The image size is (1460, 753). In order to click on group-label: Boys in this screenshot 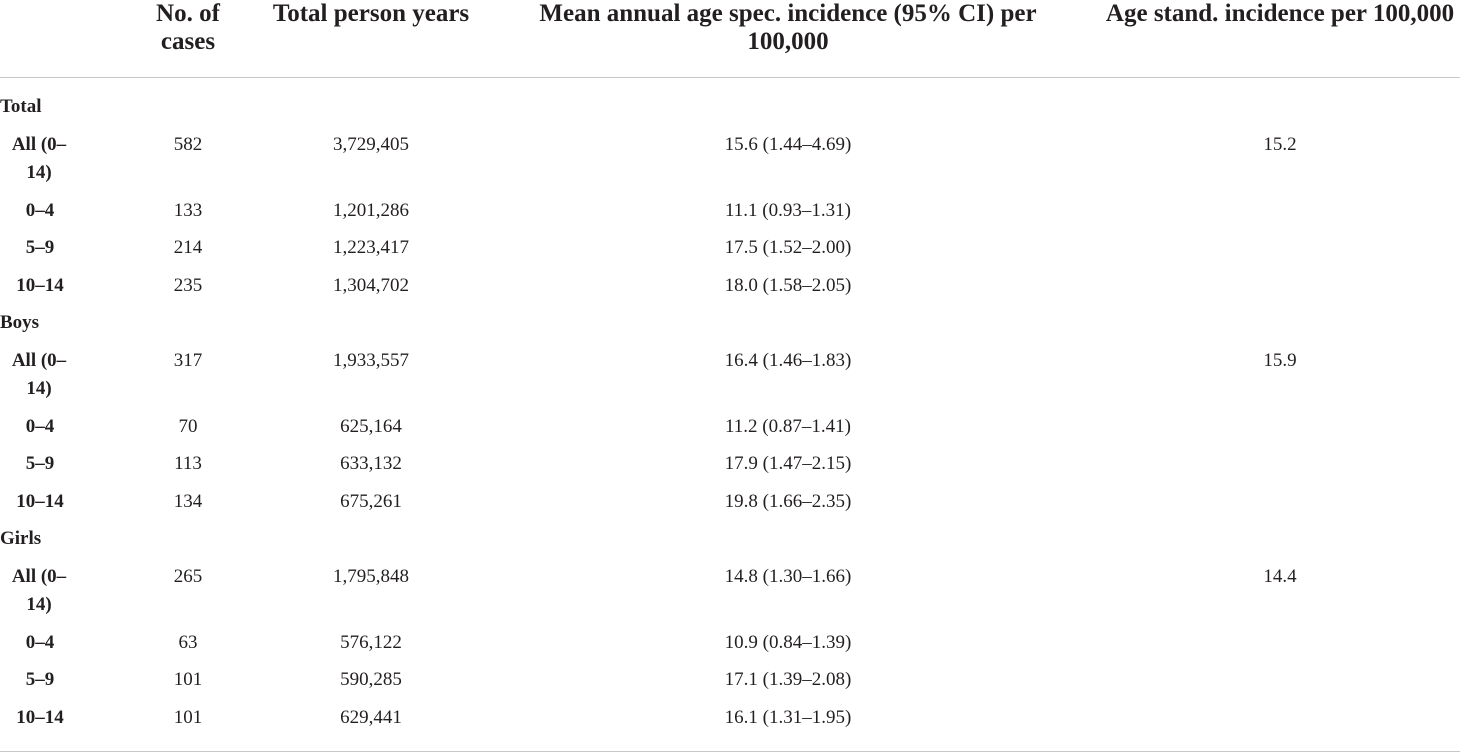, I will do `click(20, 322)`.